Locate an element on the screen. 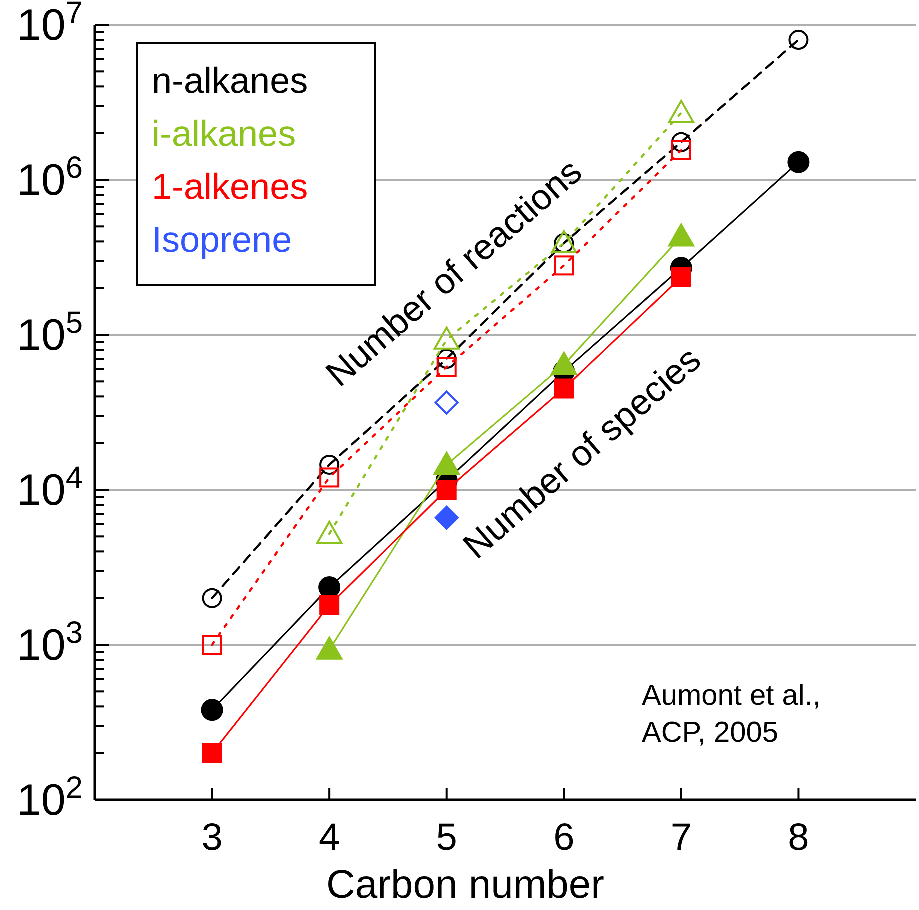 This screenshot has height=910, width=919. y-tick-label: 10$^{7}$ is located at coordinates (49, 25).